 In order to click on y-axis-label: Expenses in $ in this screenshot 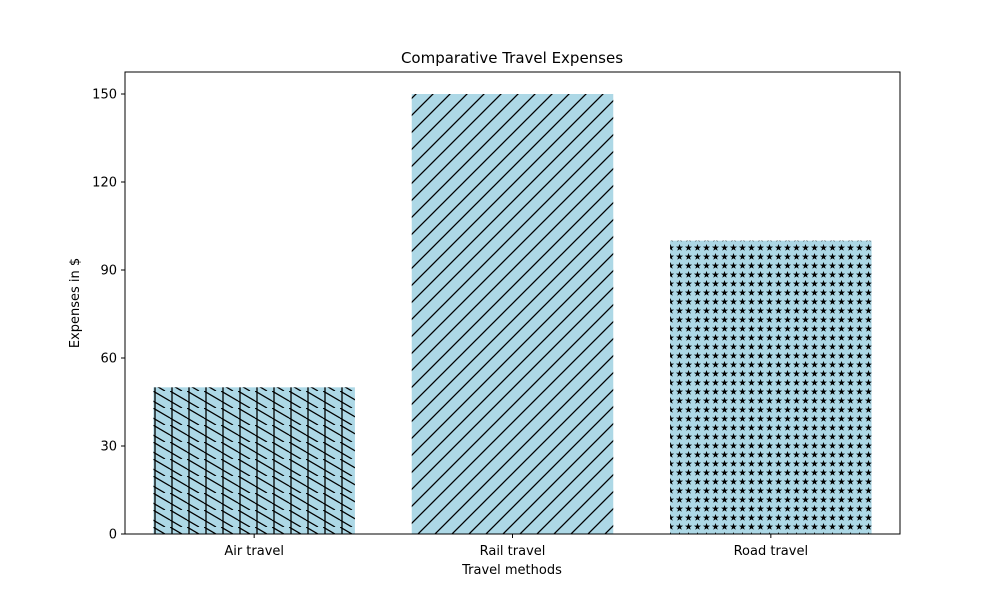, I will do `click(75, 303)`.